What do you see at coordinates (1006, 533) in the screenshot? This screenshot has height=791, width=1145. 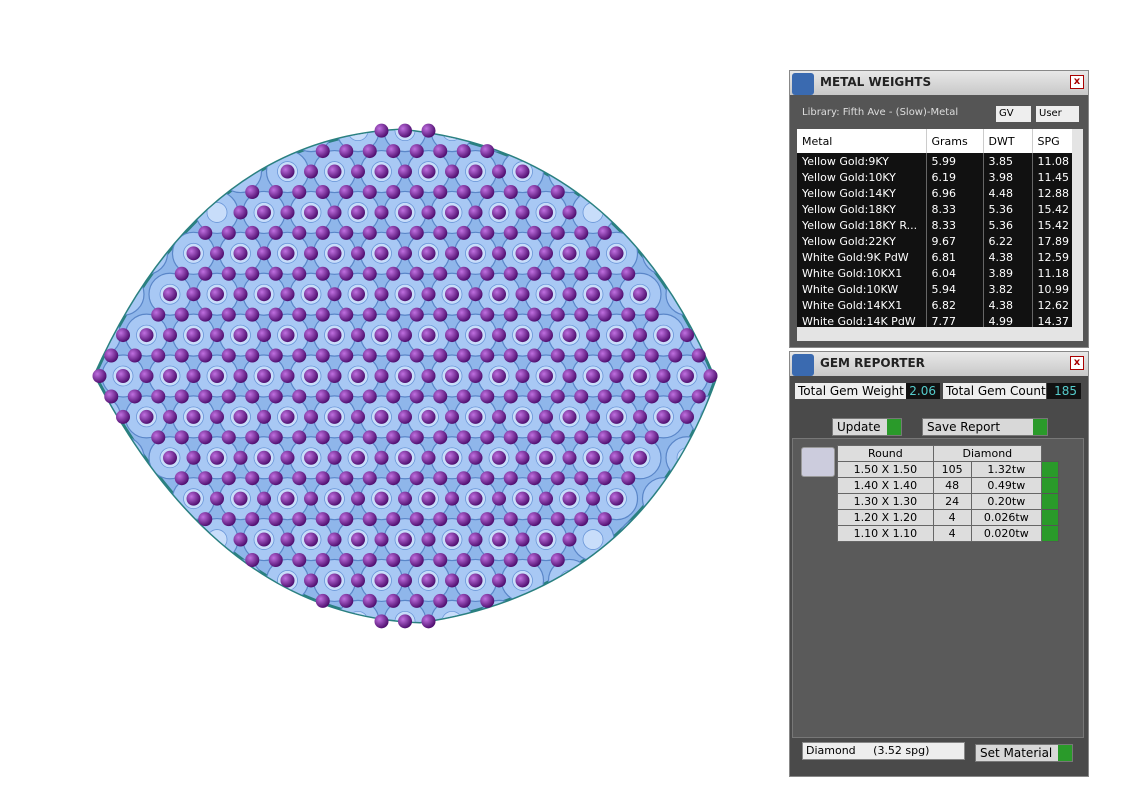 I see `cell: 0.020tw` at bounding box center [1006, 533].